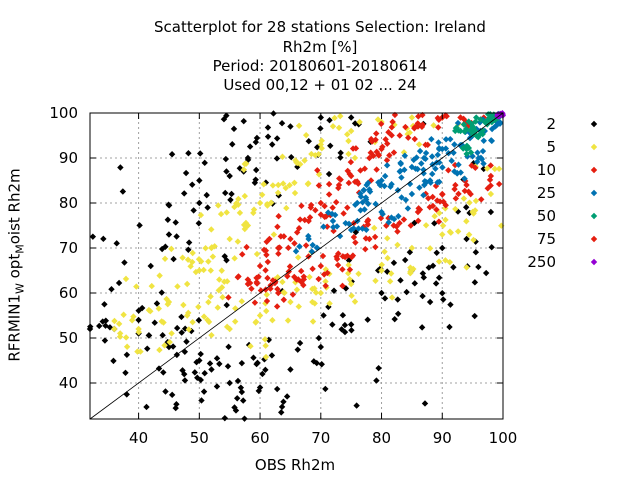  What do you see at coordinates (295, 465) in the screenshot?
I see `x-axis-label: OBS Rh2m` at bounding box center [295, 465].